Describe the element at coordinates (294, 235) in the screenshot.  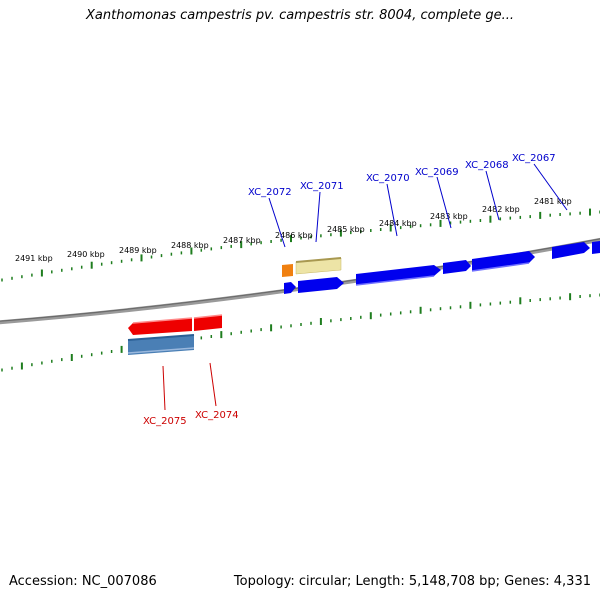
I see `kbp-label: 2486 kbp` at that location.